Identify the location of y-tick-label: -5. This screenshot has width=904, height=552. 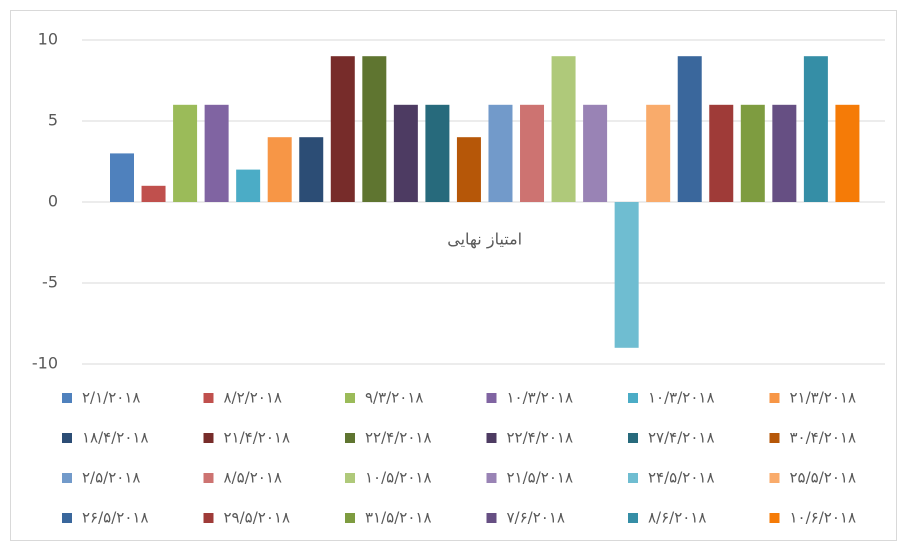
(50, 282).